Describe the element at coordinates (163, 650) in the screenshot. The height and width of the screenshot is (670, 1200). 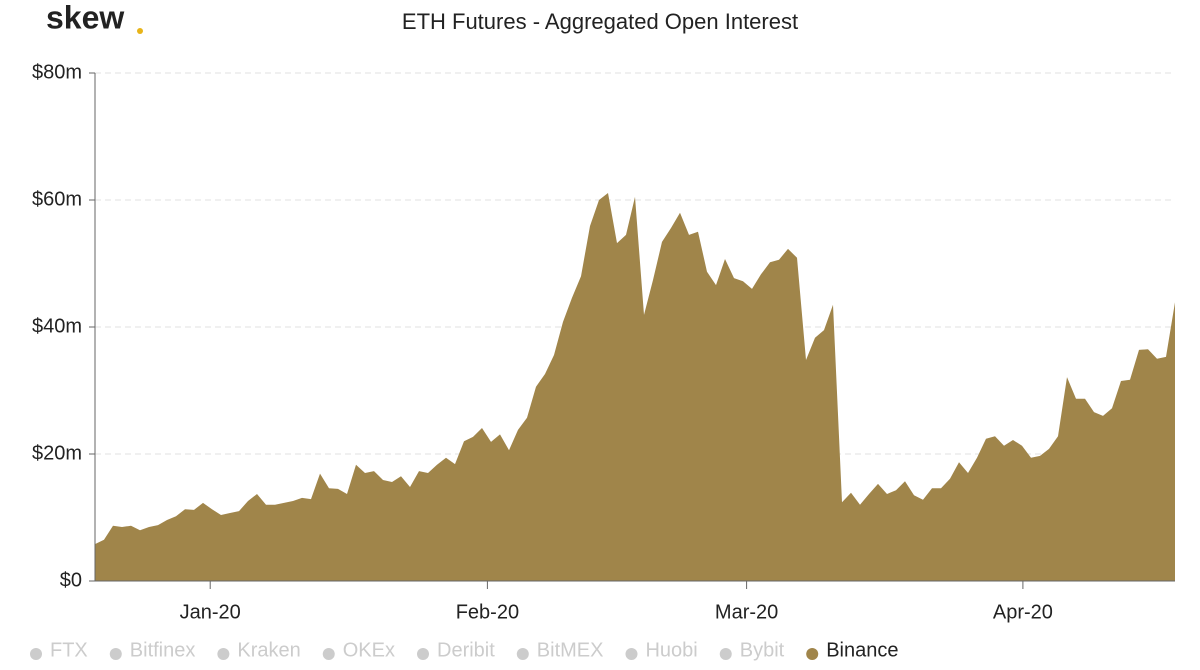
I see `legend-label: Bitfinex` at that location.